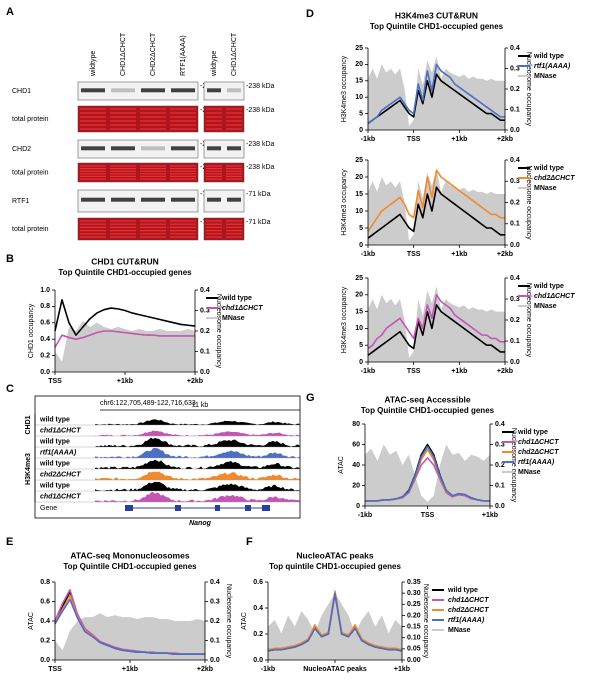 Image resolution: width=607 pixels, height=680 pixels. I want to click on y2-tick-label: 0.10, so click(414, 638).